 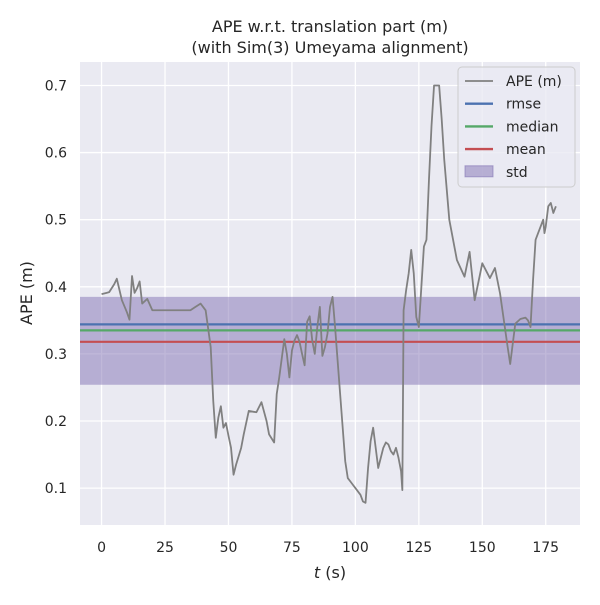 I want to click on y-tick-label: 0.1, so click(x=56, y=489).